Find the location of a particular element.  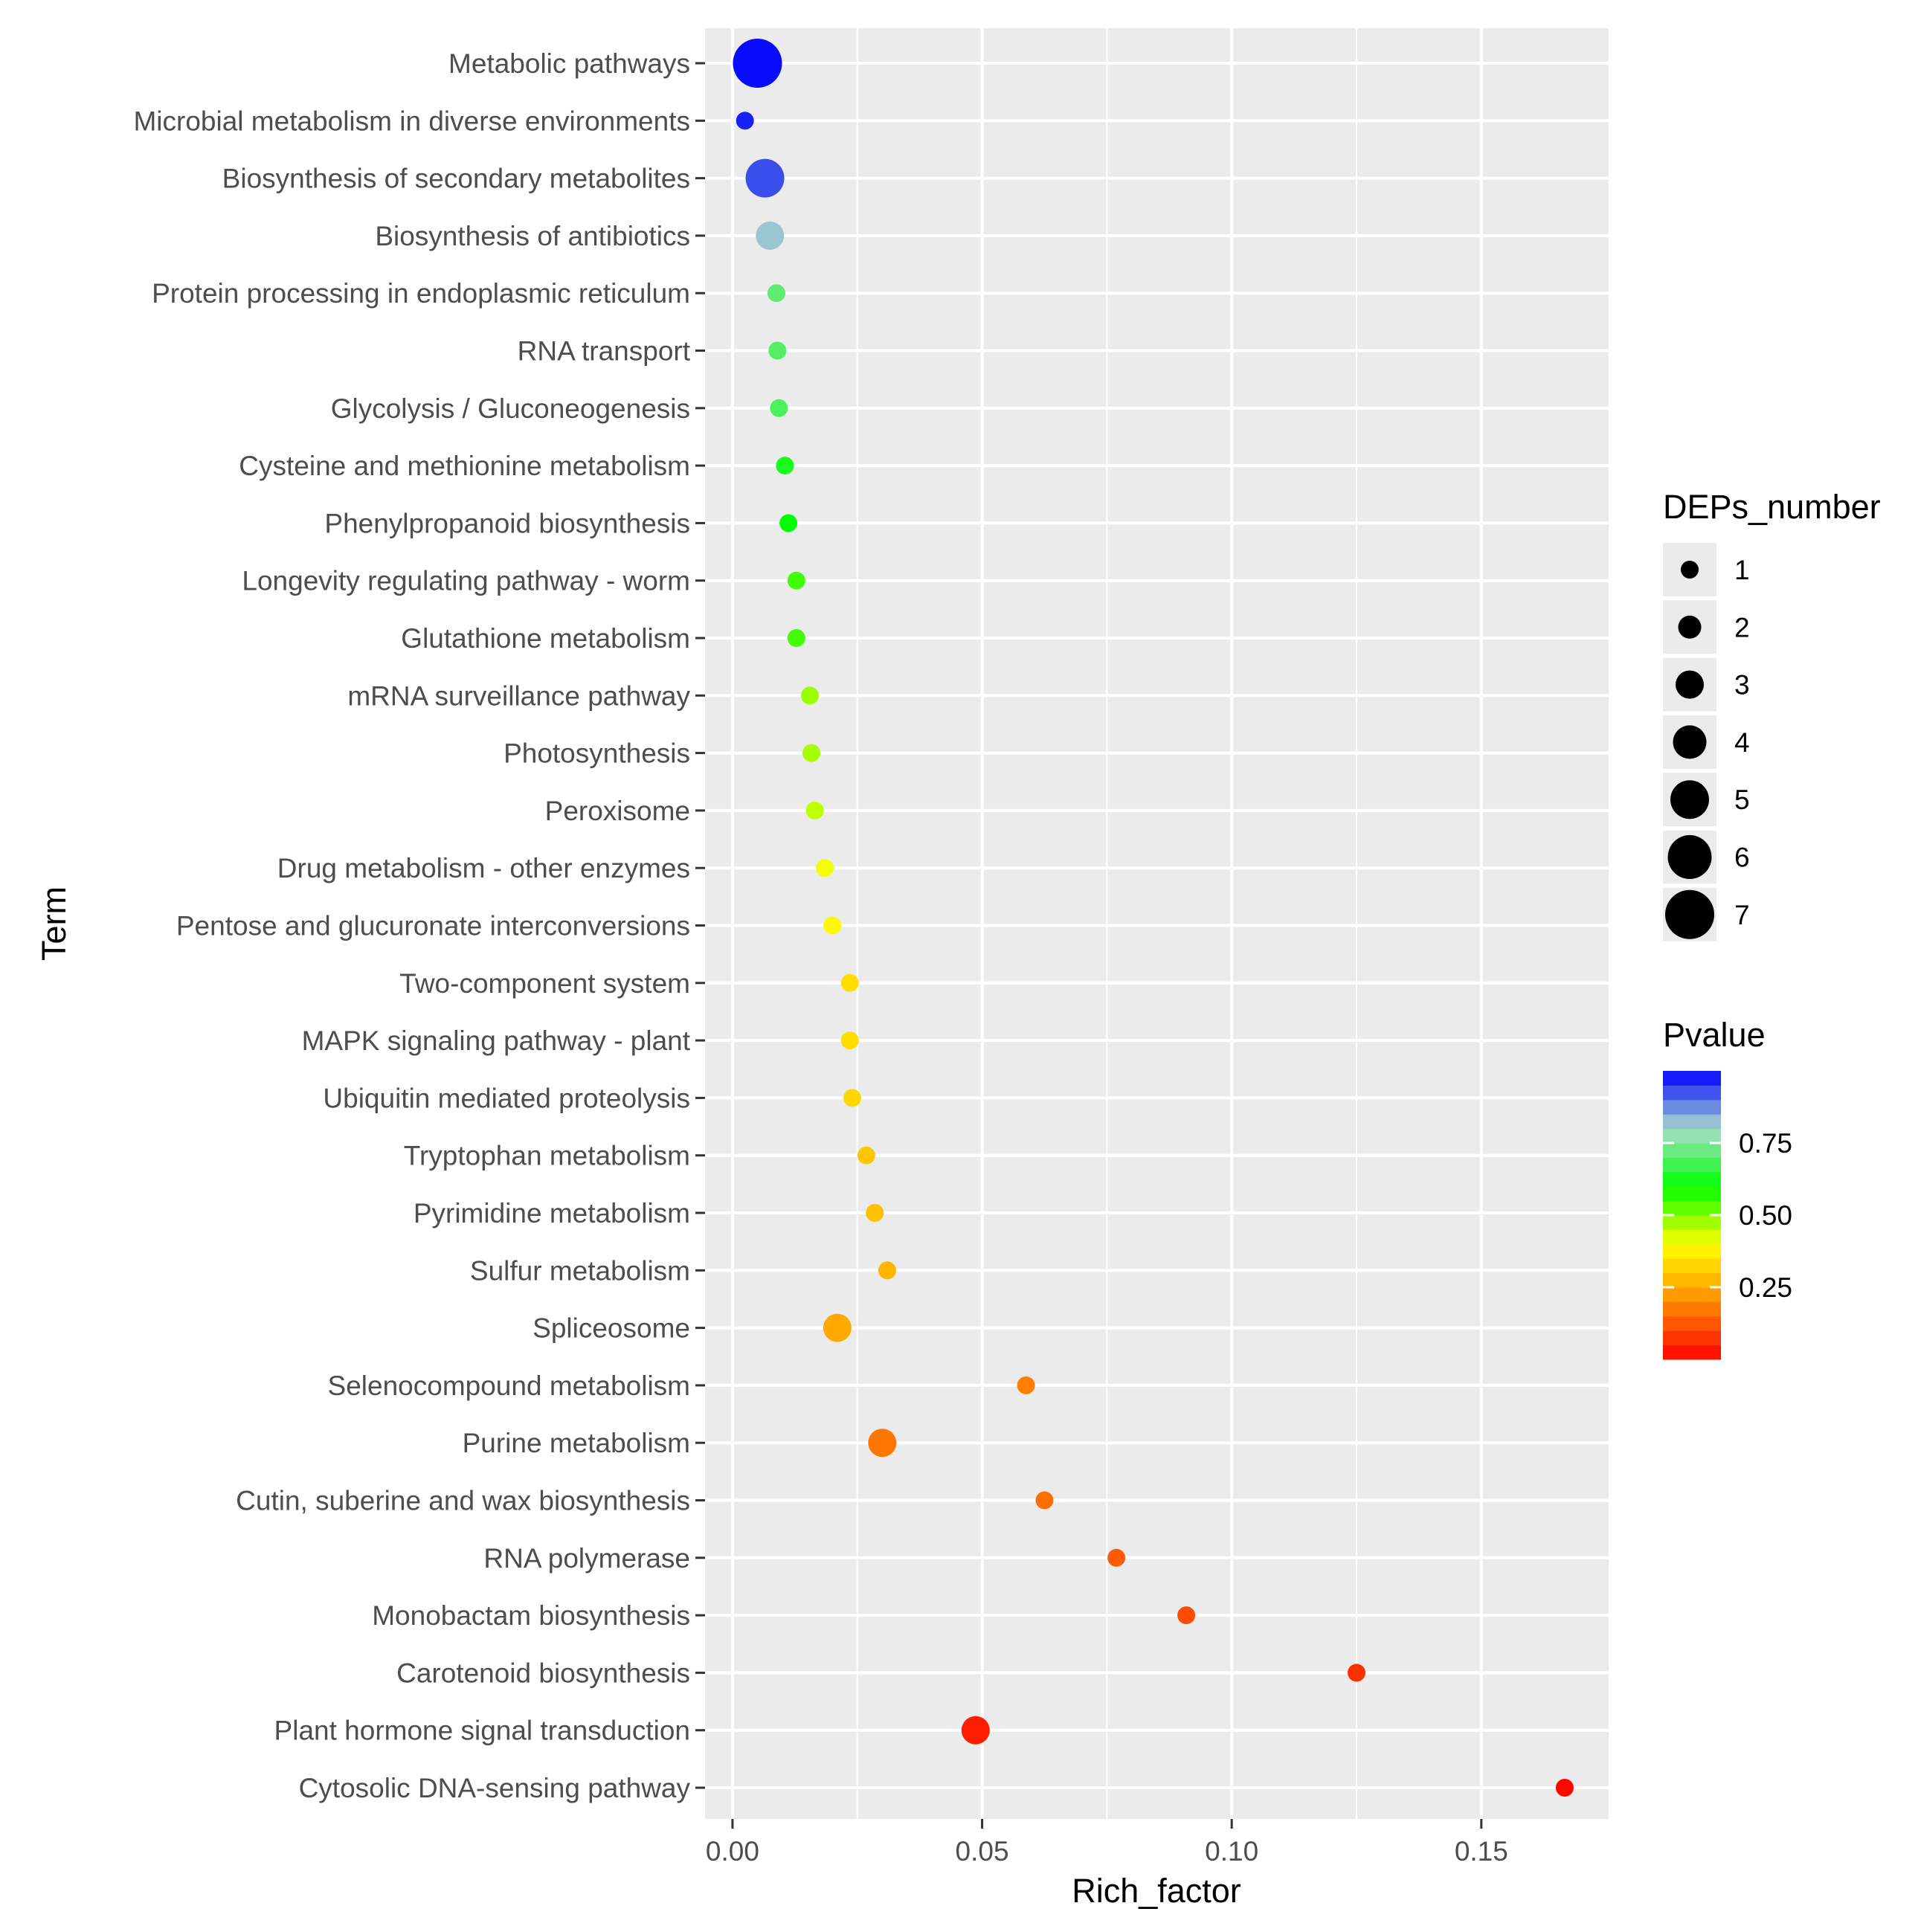

term-label: Plant hormone signal transduction is located at coordinates (482, 1731).